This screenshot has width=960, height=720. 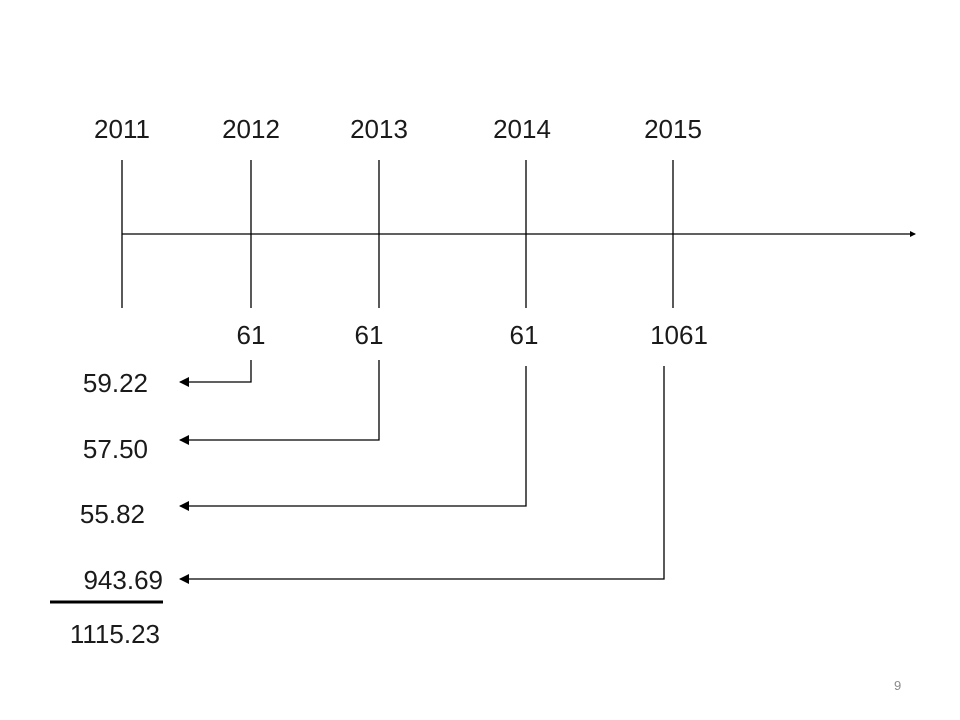 What do you see at coordinates (279, 402) in the screenshot?
I see `discount-arrow-2013` at bounding box center [279, 402].